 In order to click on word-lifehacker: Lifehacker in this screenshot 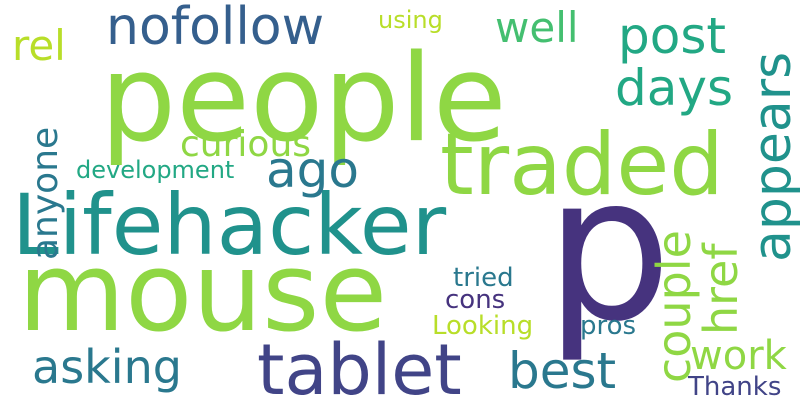, I will do `click(229, 225)`.